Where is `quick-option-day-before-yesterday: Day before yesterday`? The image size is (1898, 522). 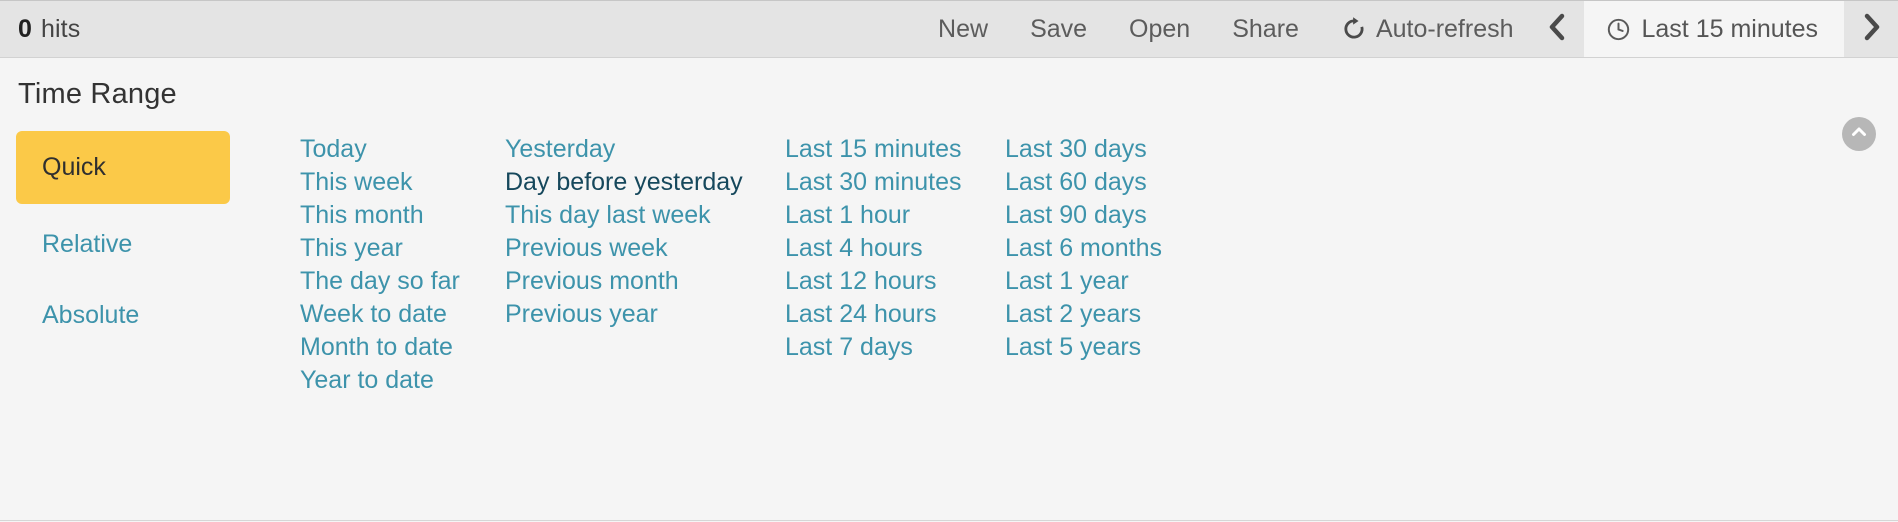
quick-option-day-before-yesterday: Day before yesterday is located at coordinates (624, 182).